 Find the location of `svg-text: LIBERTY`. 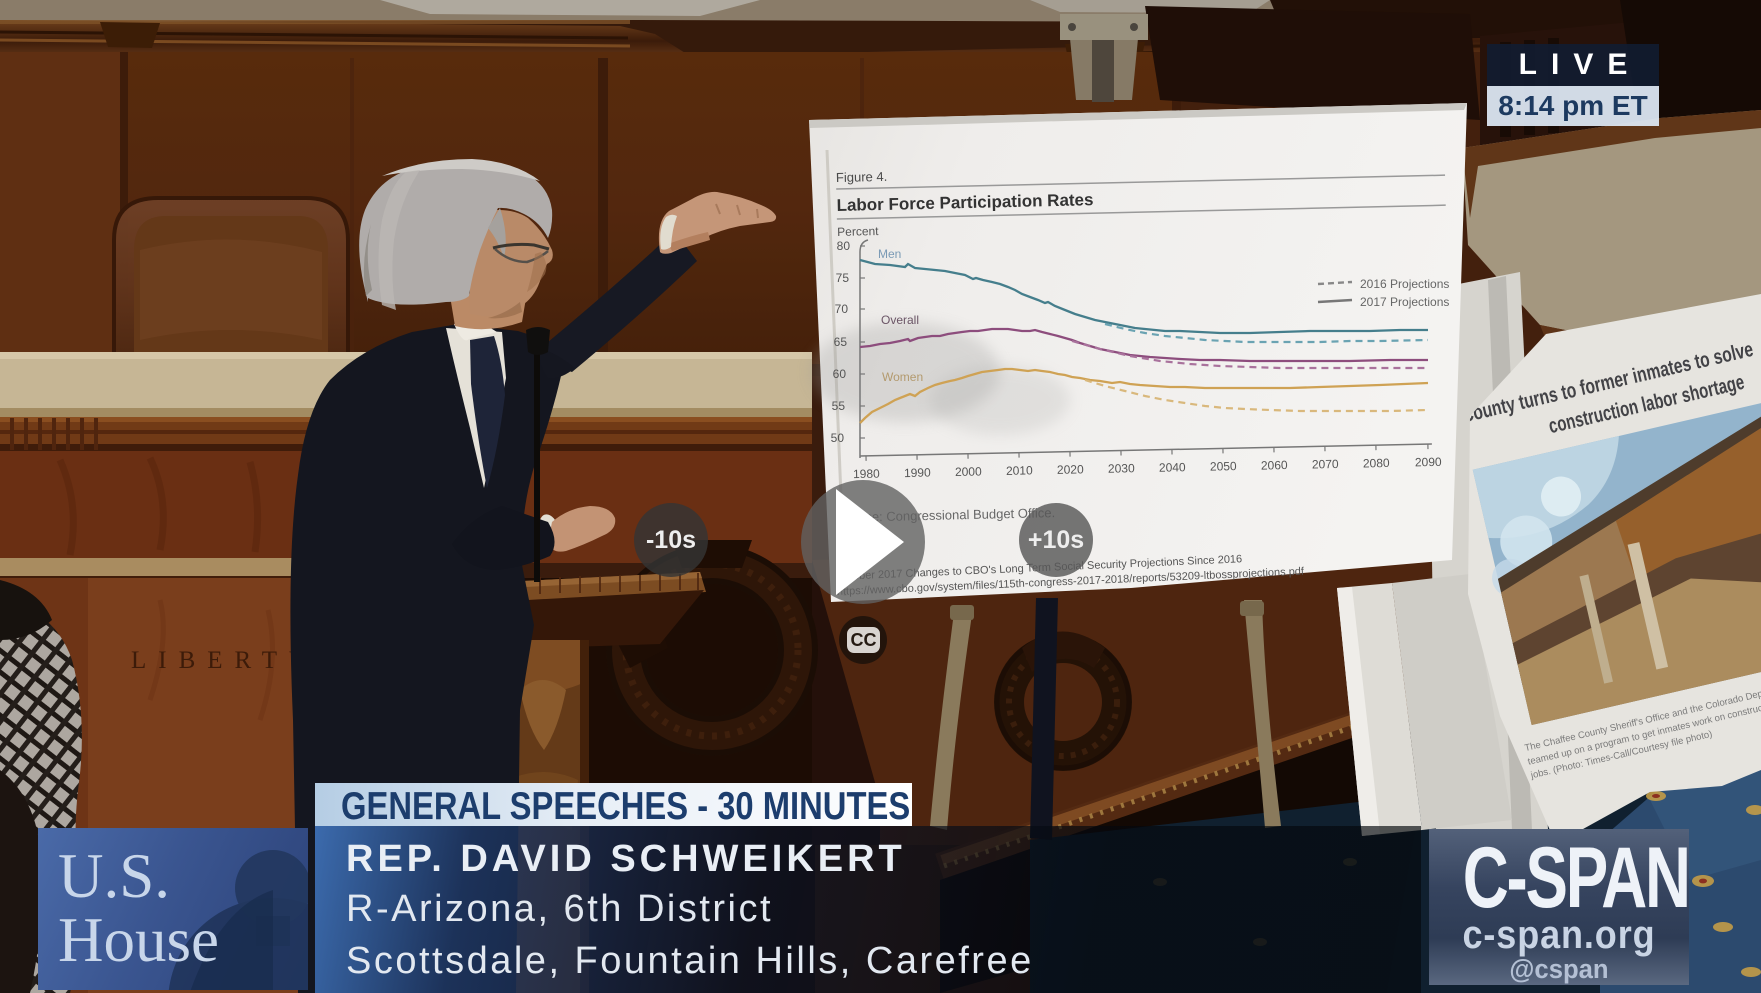

svg-text: LIBERTY is located at coordinates (225, 660).